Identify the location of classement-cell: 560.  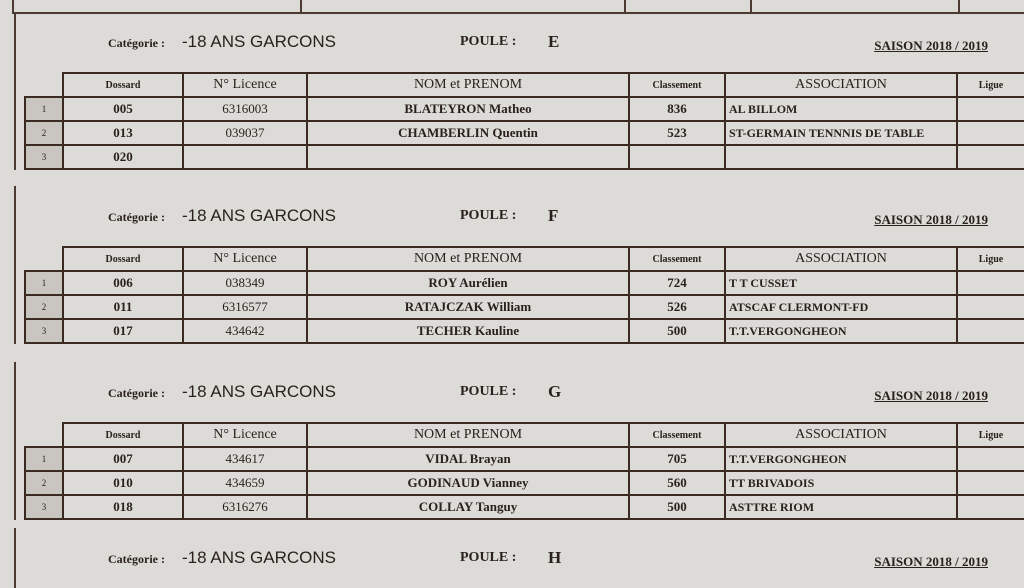
(677, 483).